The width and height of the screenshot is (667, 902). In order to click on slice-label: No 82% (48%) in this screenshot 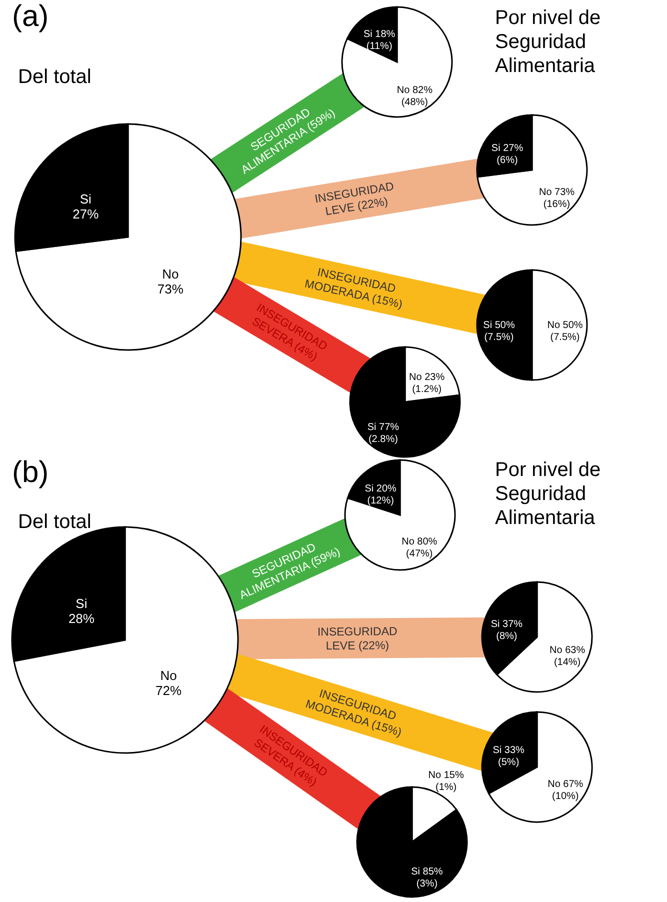, I will do `click(414, 96)`.